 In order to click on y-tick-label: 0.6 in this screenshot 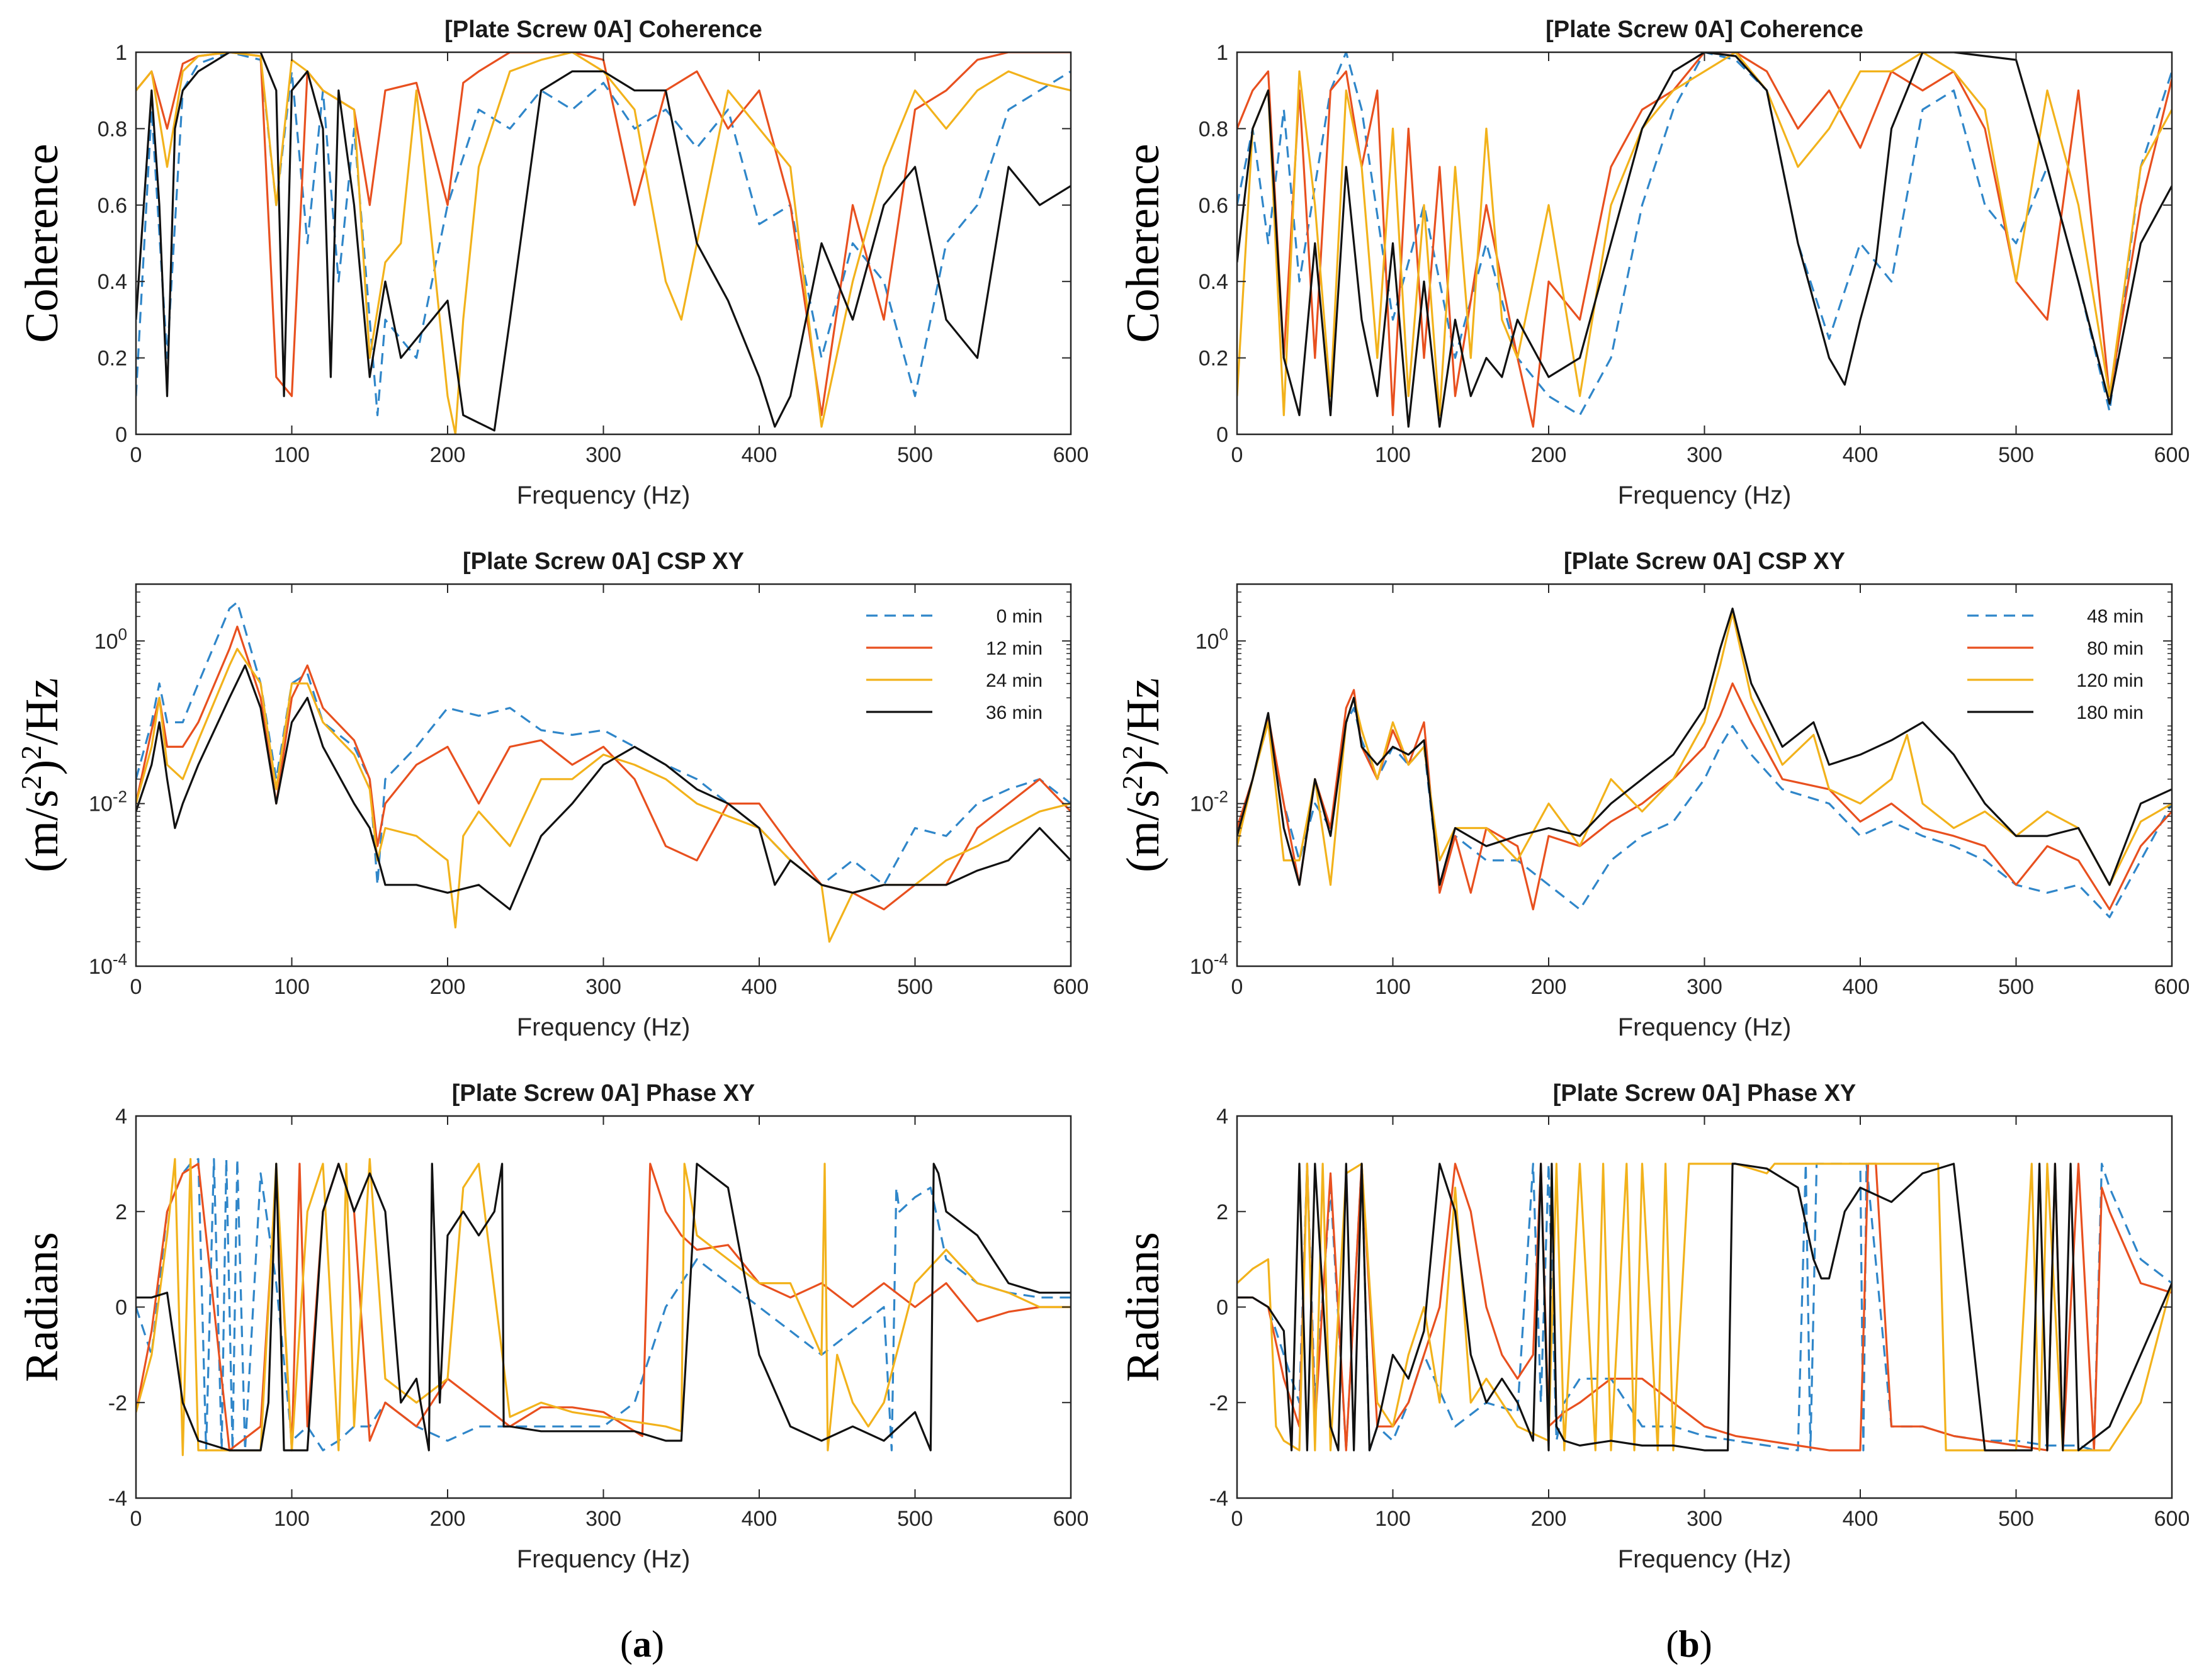, I will do `click(1213, 206)`.